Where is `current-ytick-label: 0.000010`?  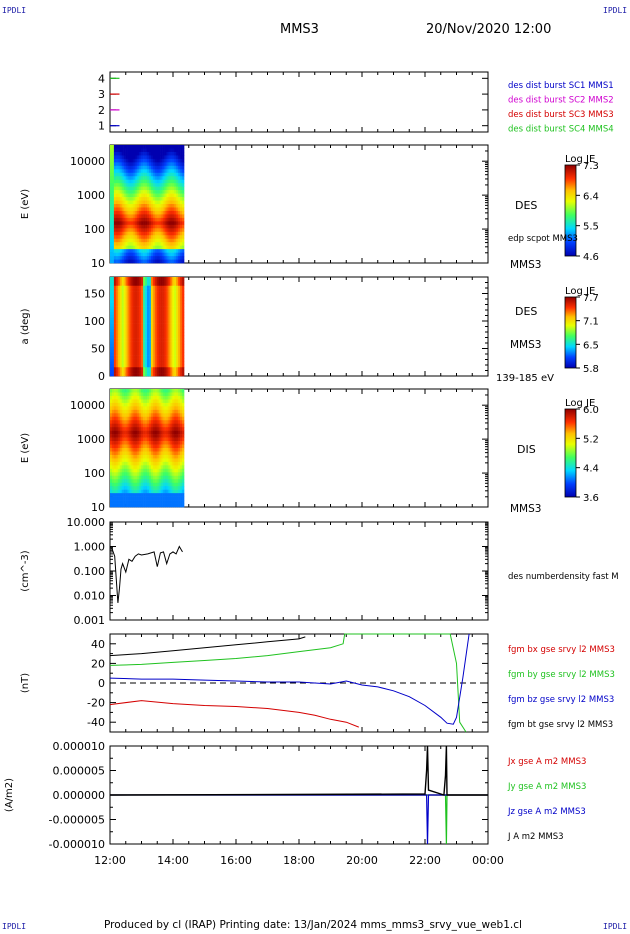 current-ytick-label: 0.000010 is located at coordinates (79, 746).